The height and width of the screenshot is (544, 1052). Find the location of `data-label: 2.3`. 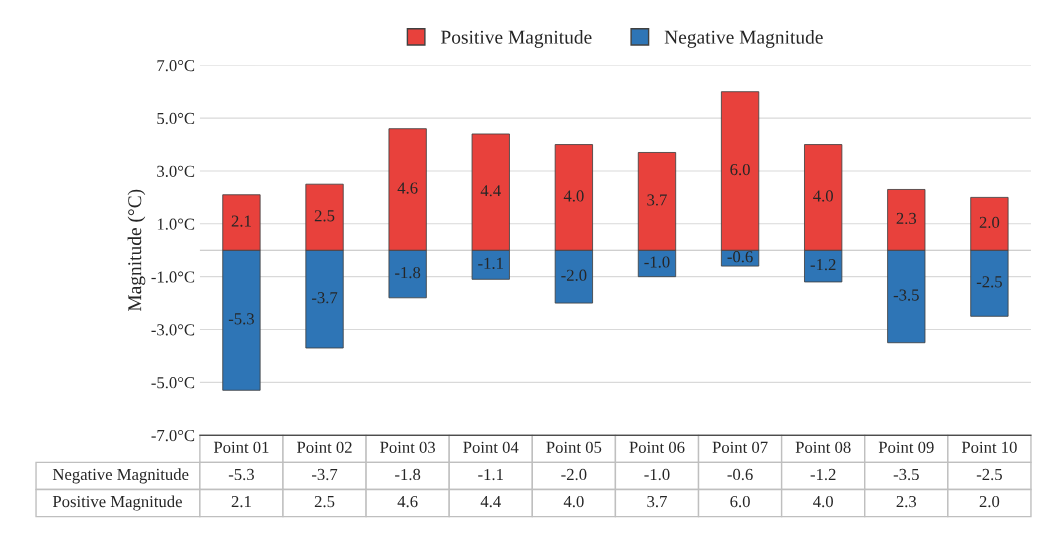

data-label: 2.3 is located at coordinates (906, 501).